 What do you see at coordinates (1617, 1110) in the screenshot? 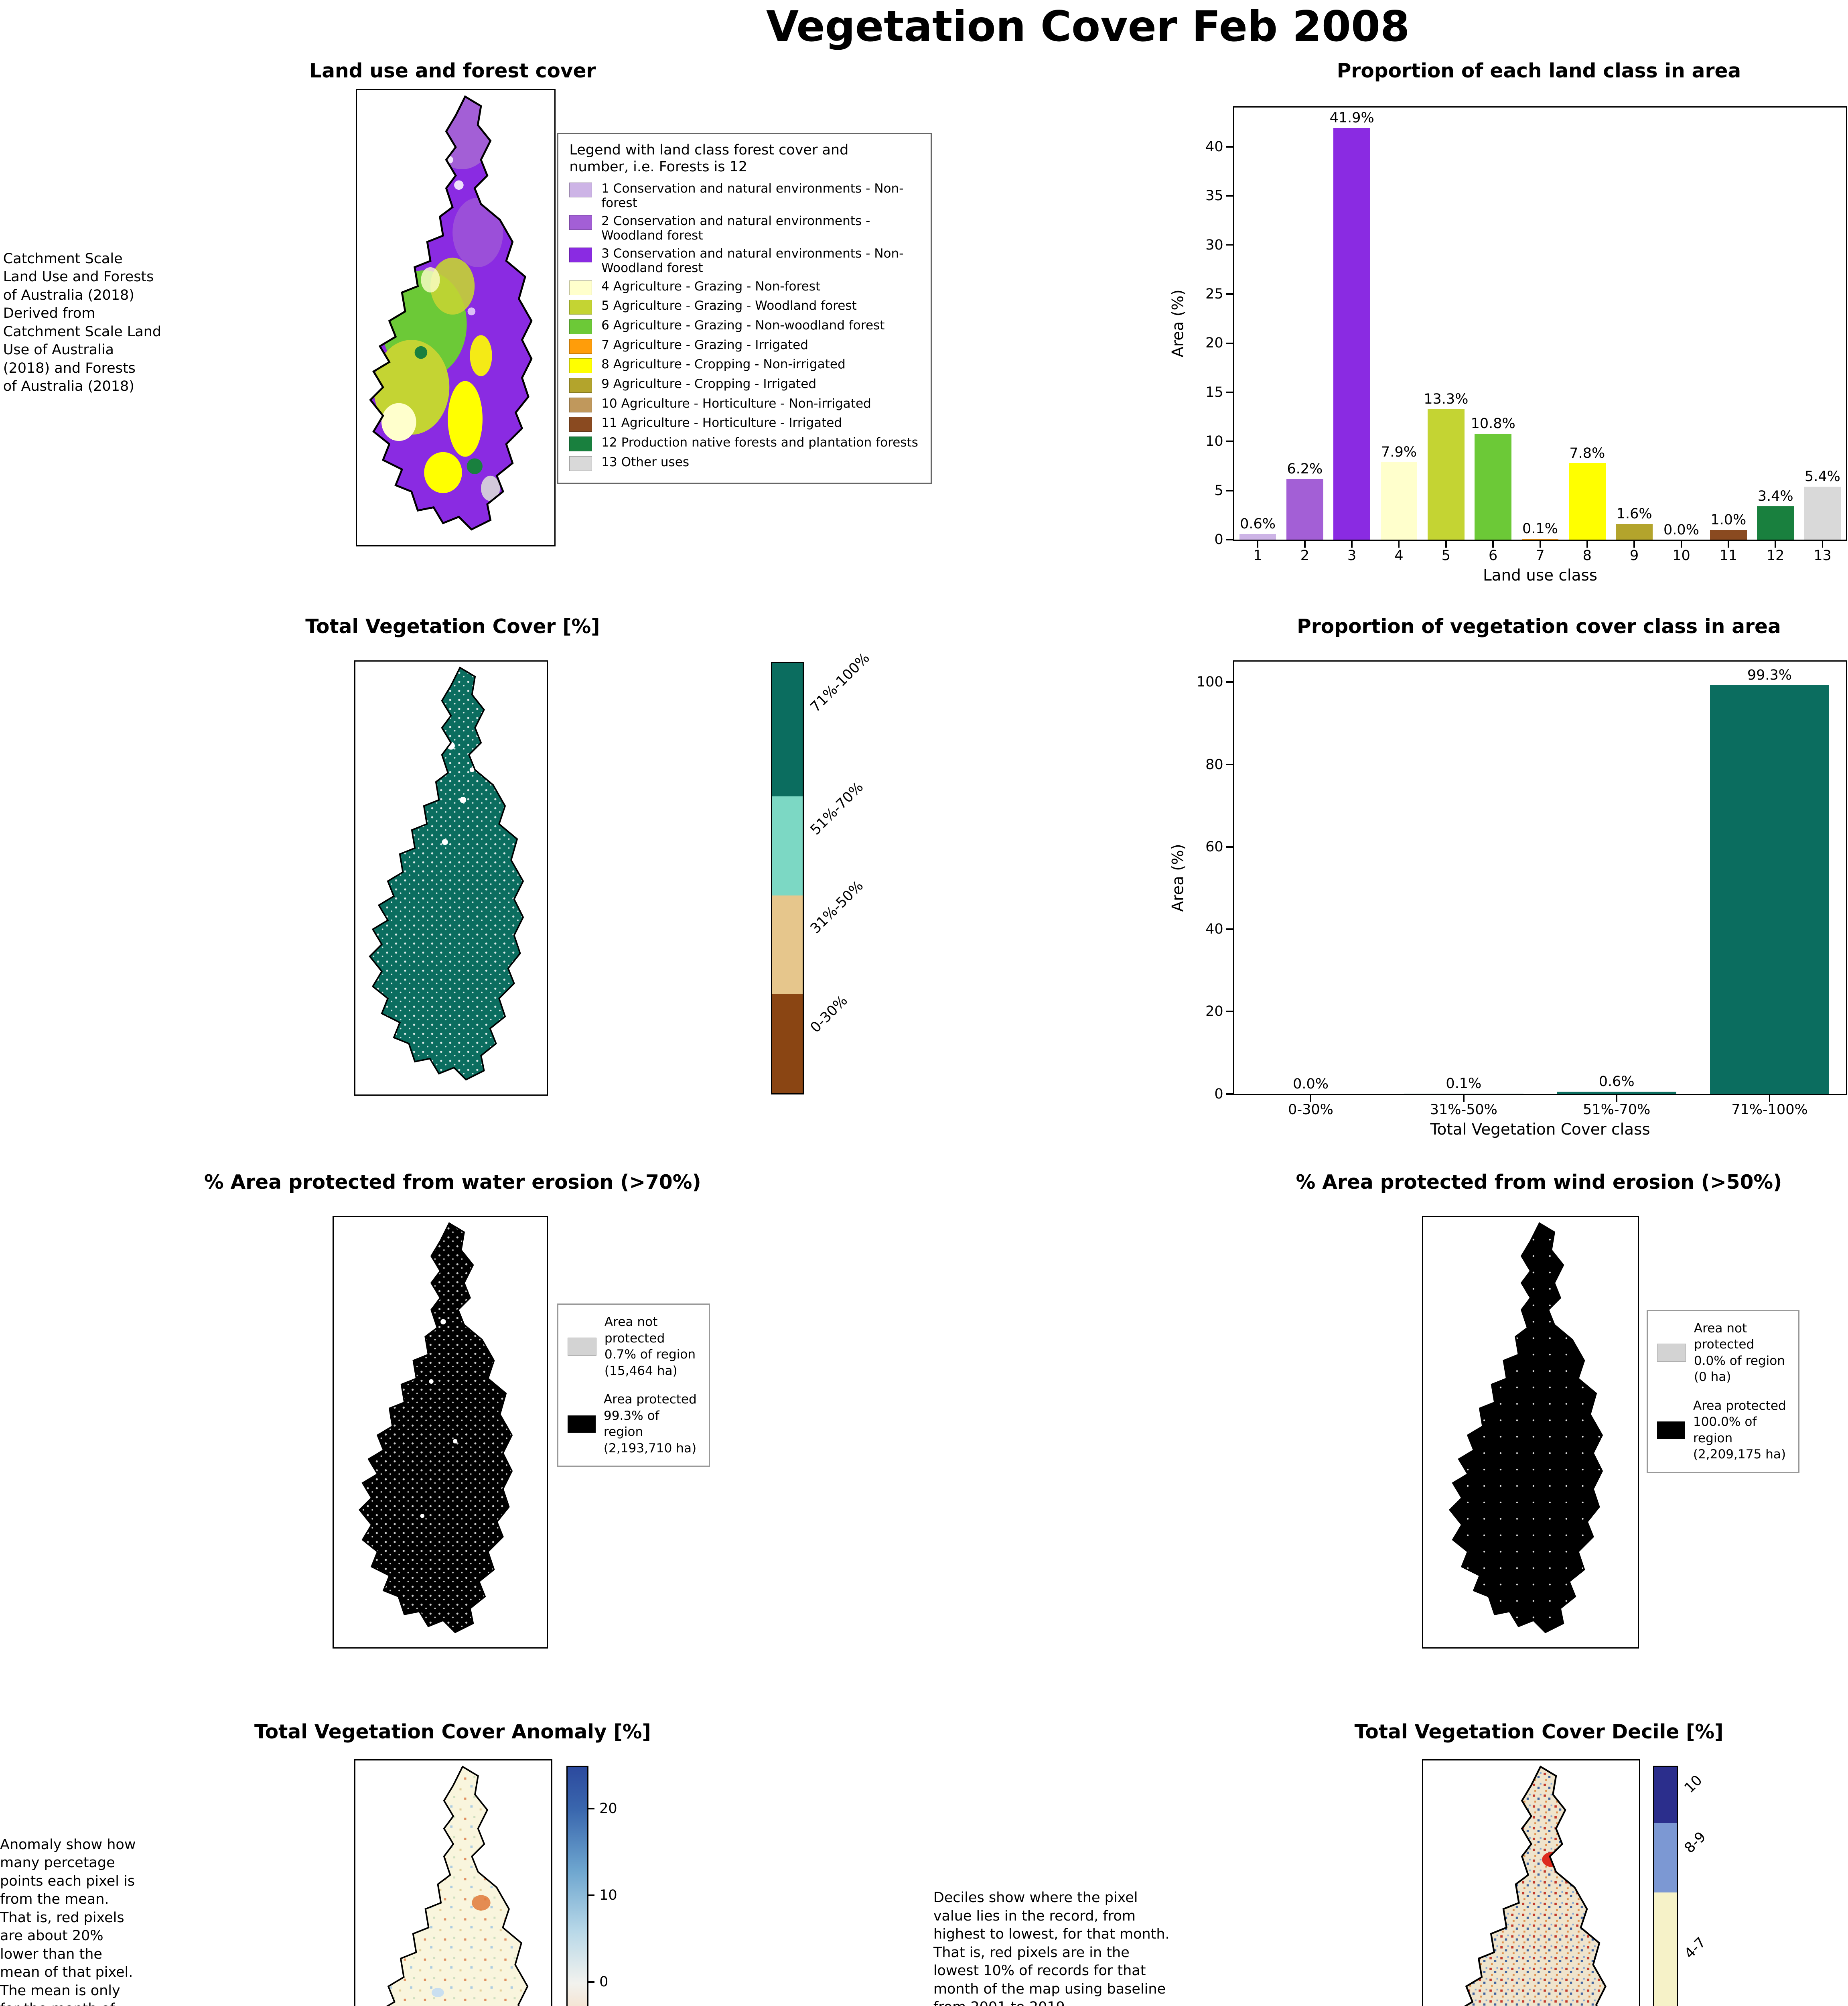
I see `x-tick-label: 51%-70%` at bounding box center [1617, 1110].